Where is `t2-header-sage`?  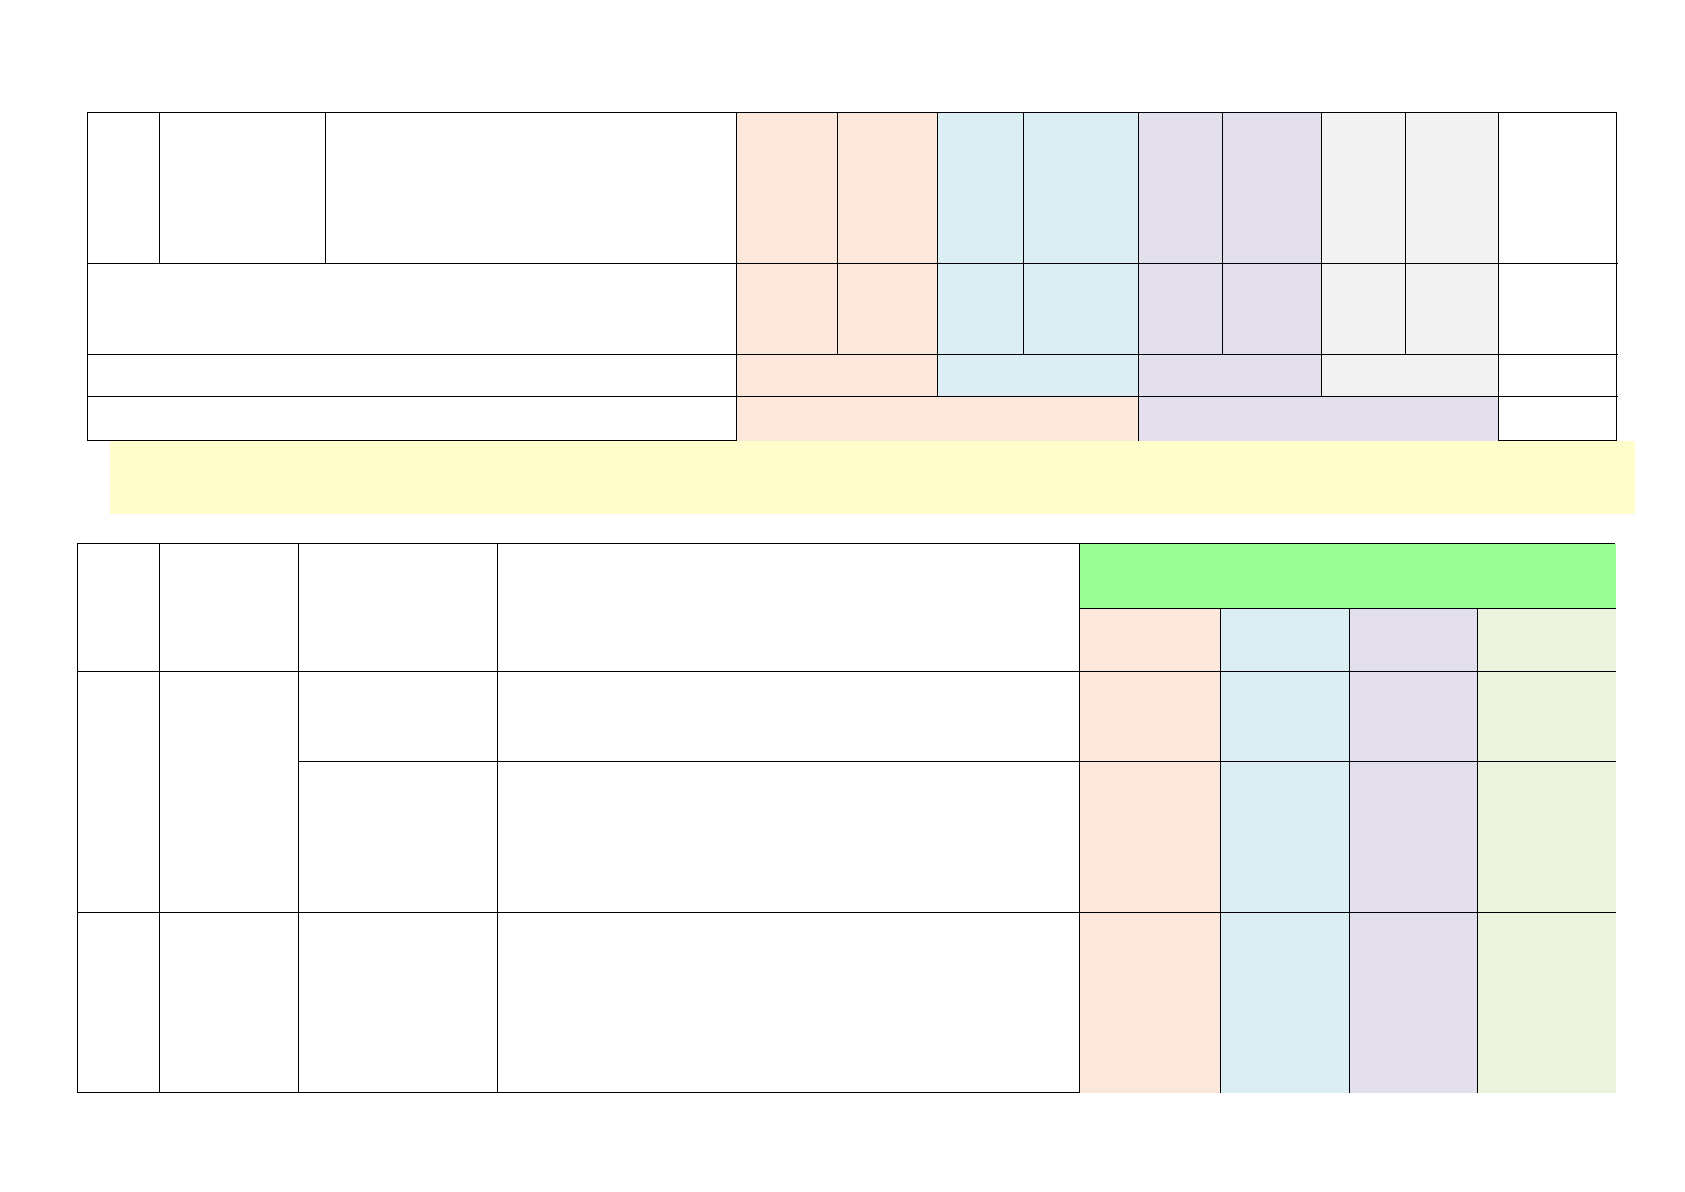
t2-header-sage is located at coordinates (1547, 640).